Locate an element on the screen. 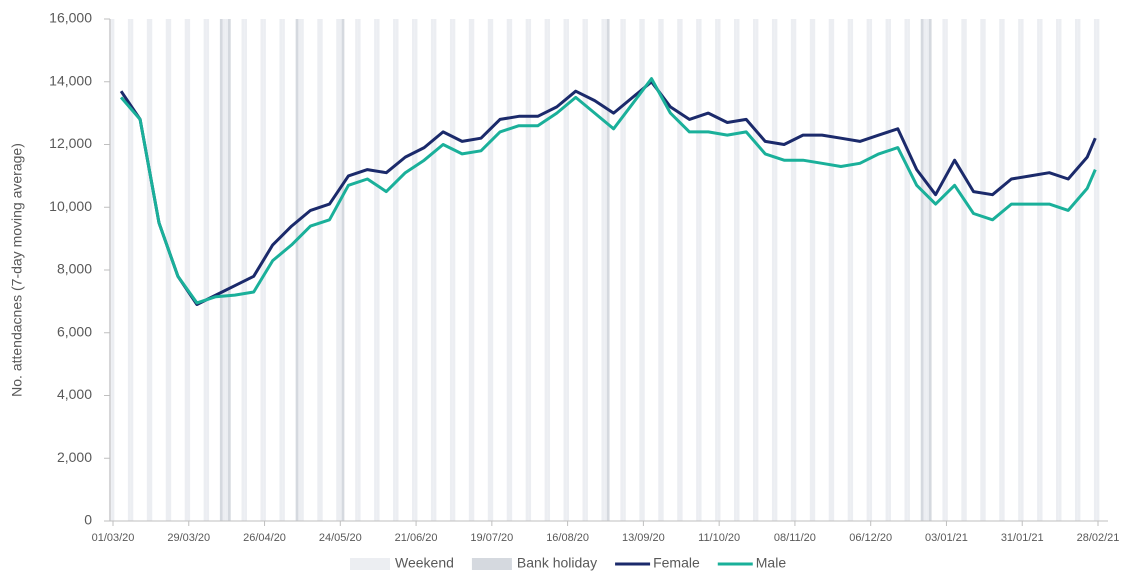  legend-label: Bank holiday is located at coordinates (557, 563).